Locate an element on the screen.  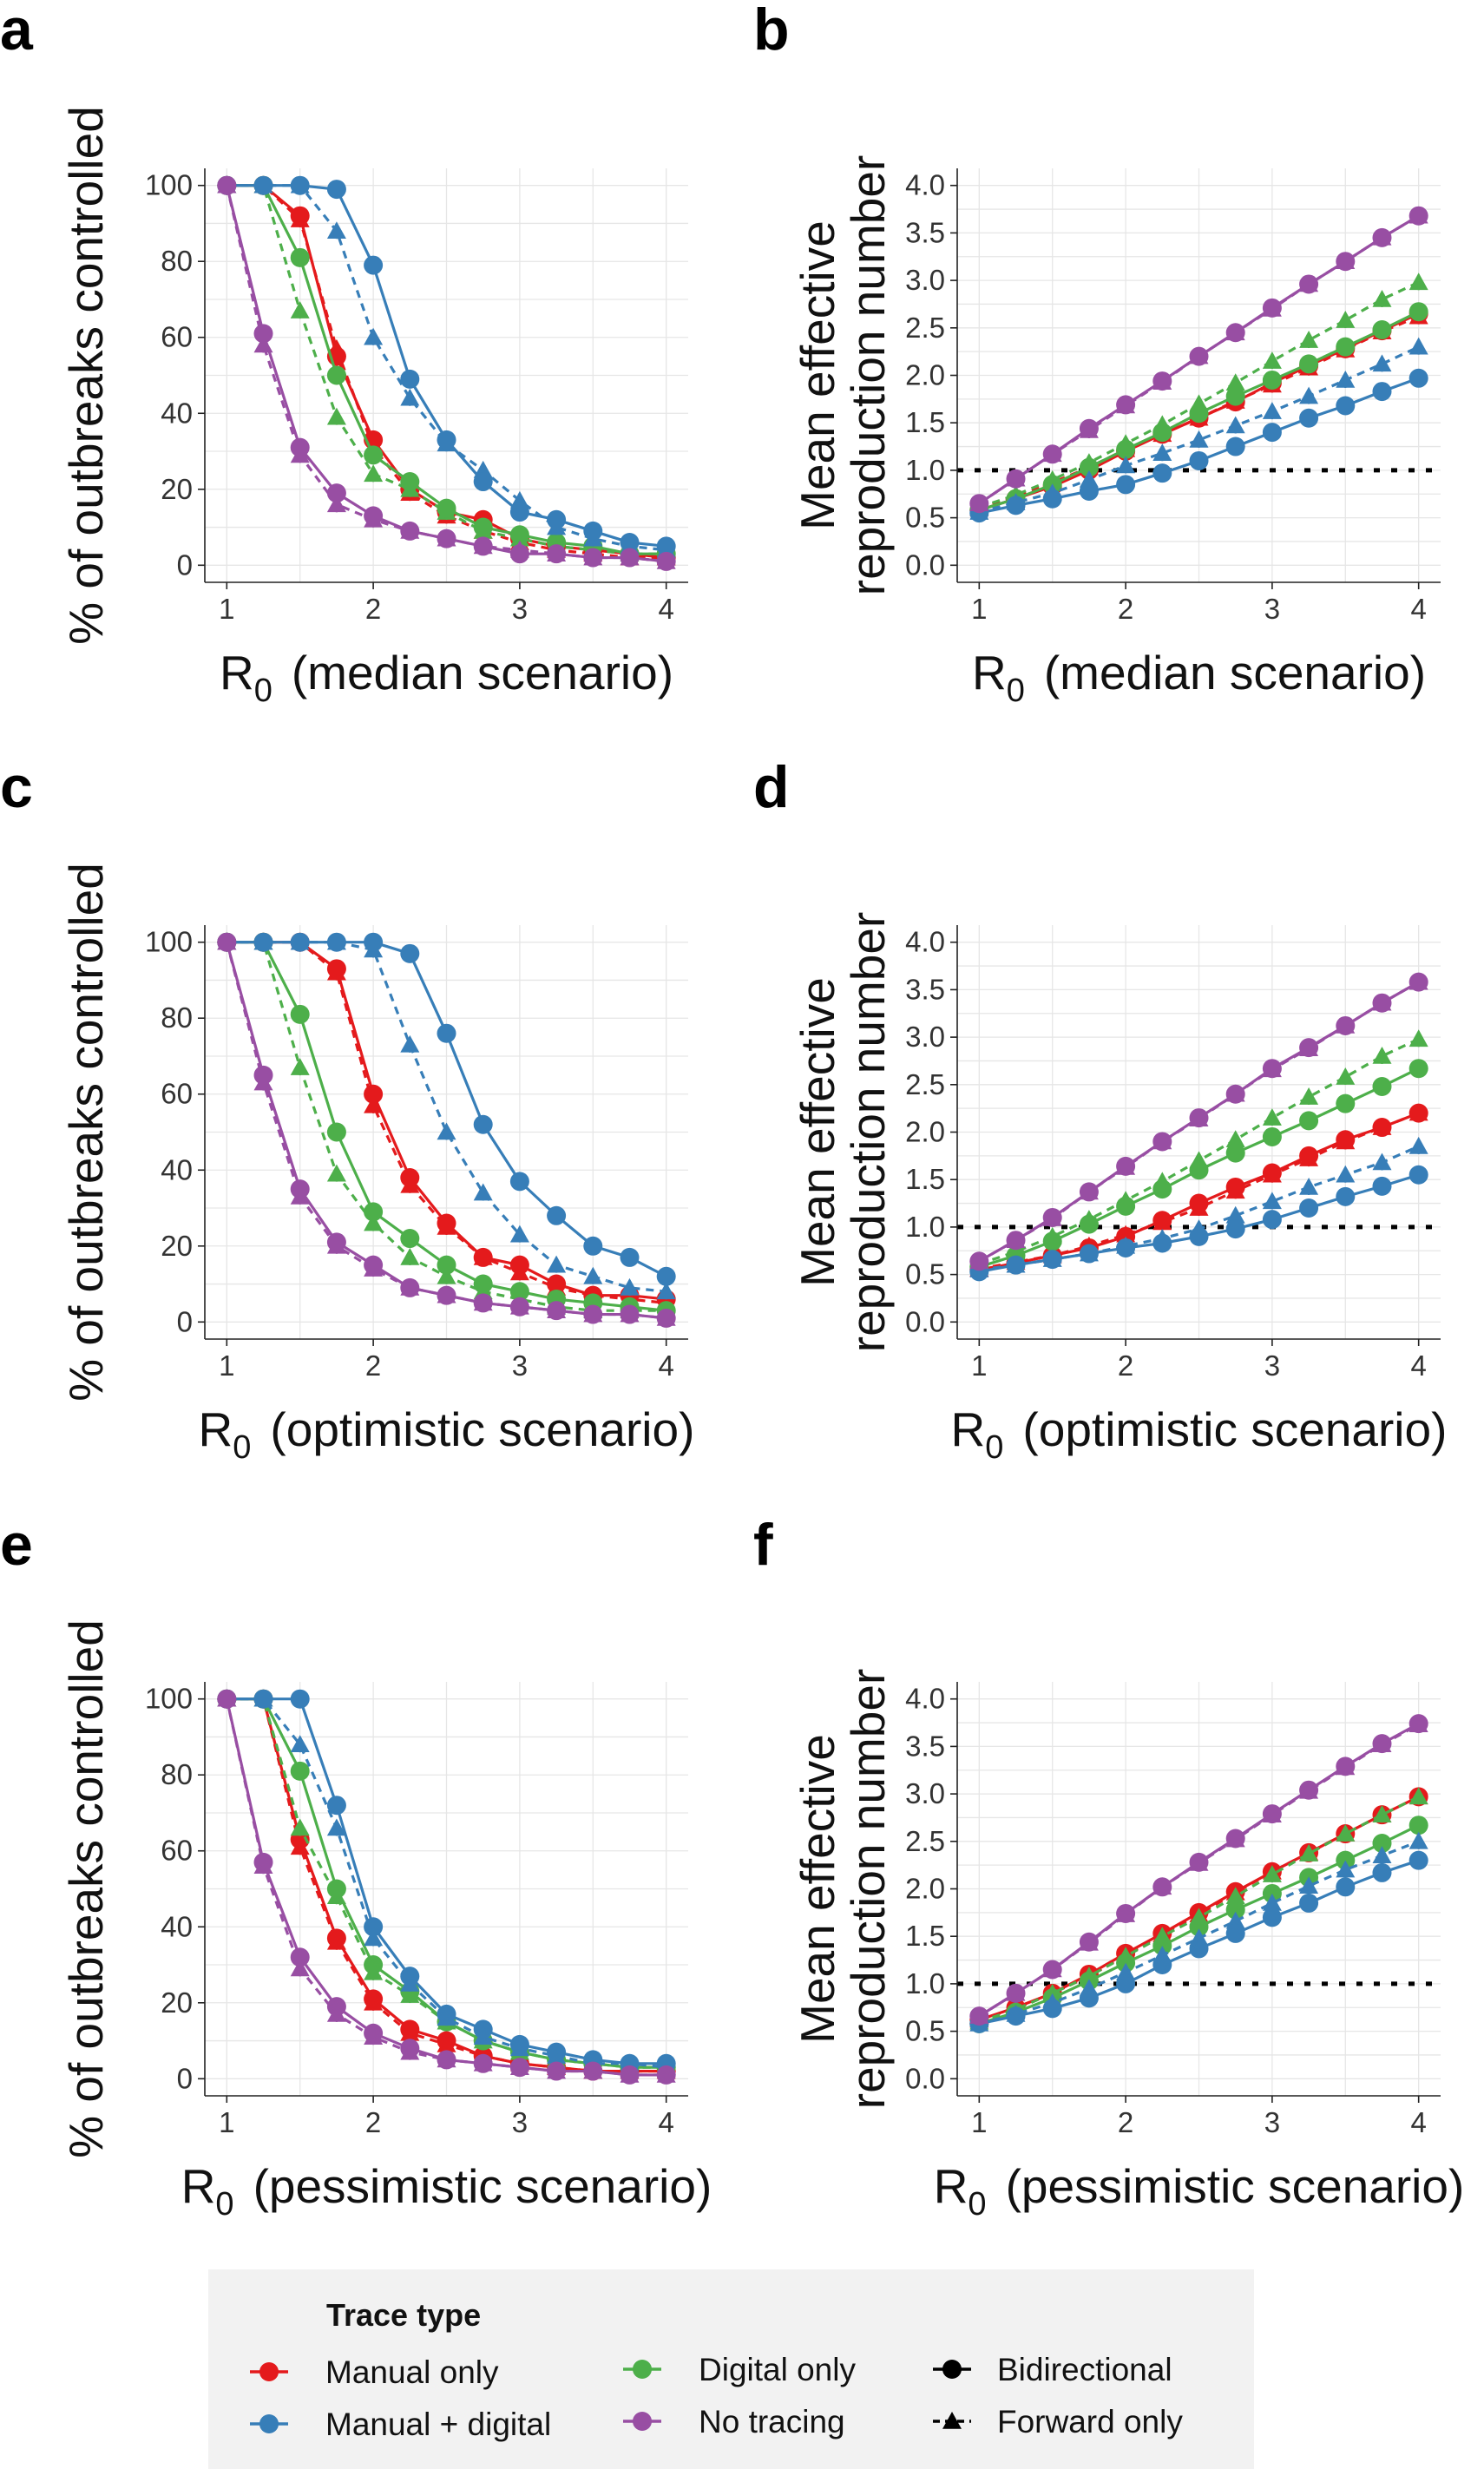
y-tick-label: 0 is located at coordinates (185, 1321).